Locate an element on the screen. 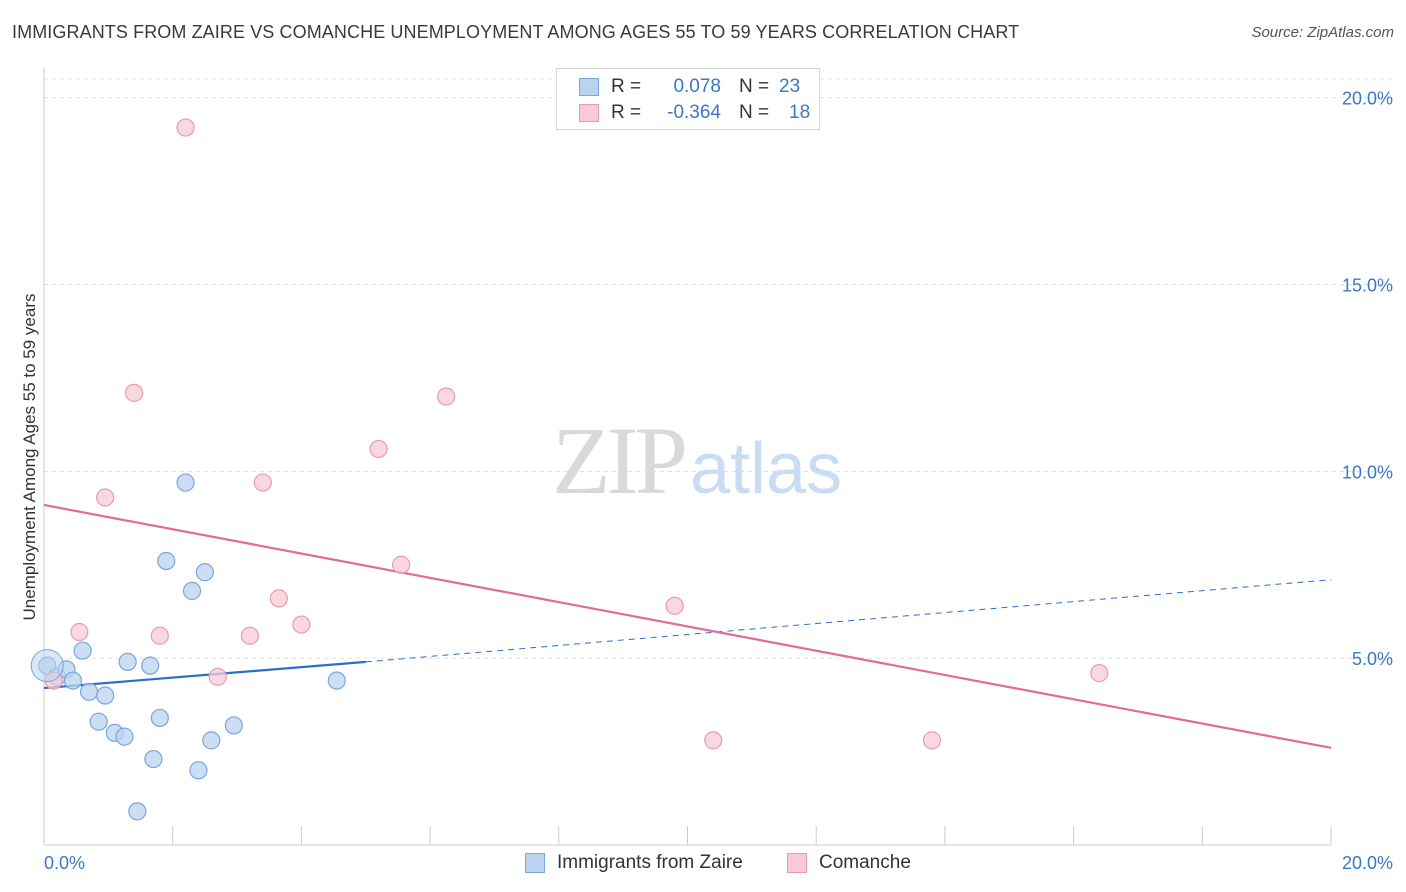 The image size is (1406, 892). series-legend: Immigrants from Zaire Comanche is located at coordinates (703, 865).